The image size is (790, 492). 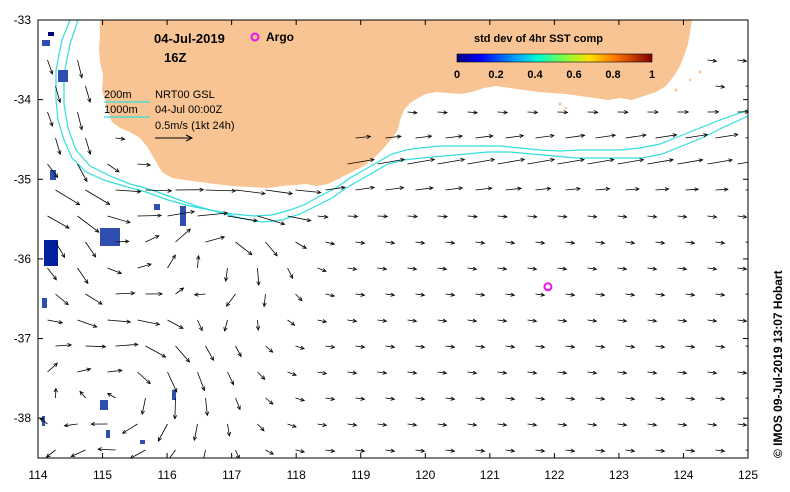 What do you see at coordinates (538, 39) in the screenshot?
I see `colorbar-title: std dev of 4hr SST comp` at bounding box center [538, 39].